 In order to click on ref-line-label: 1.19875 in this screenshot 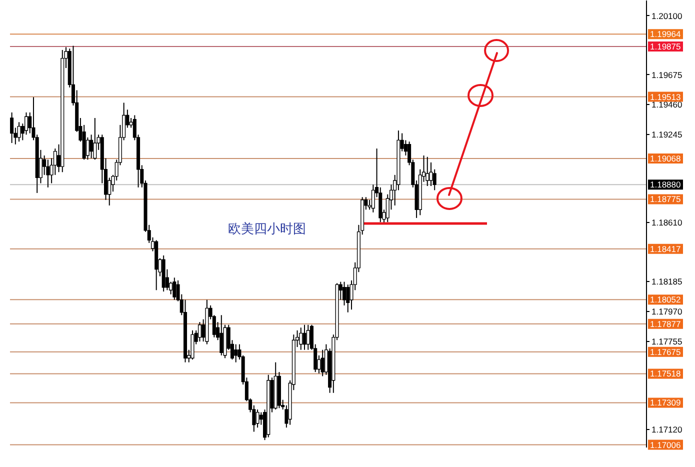, I will do `click(665, 47)`.